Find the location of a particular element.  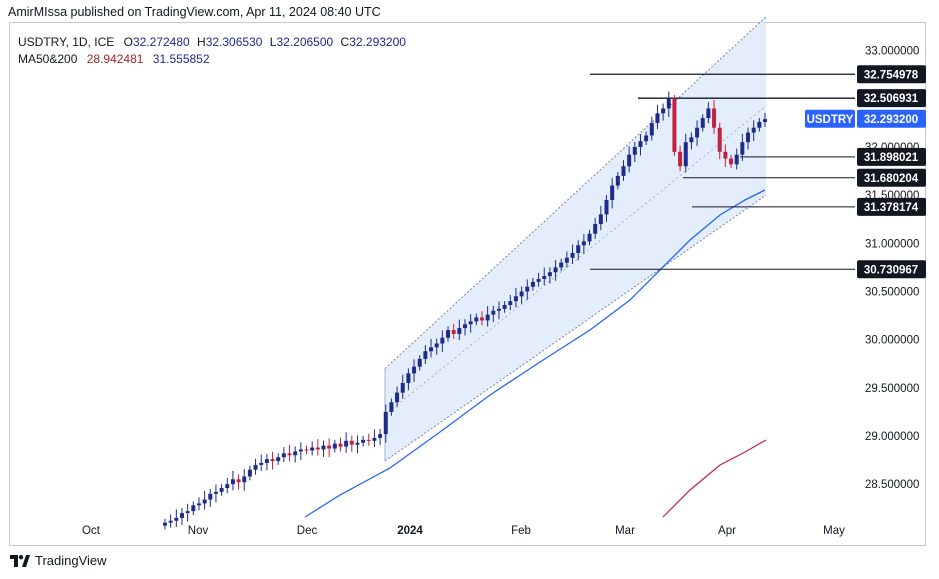

low-label: L is located at coordinates (273, 42).